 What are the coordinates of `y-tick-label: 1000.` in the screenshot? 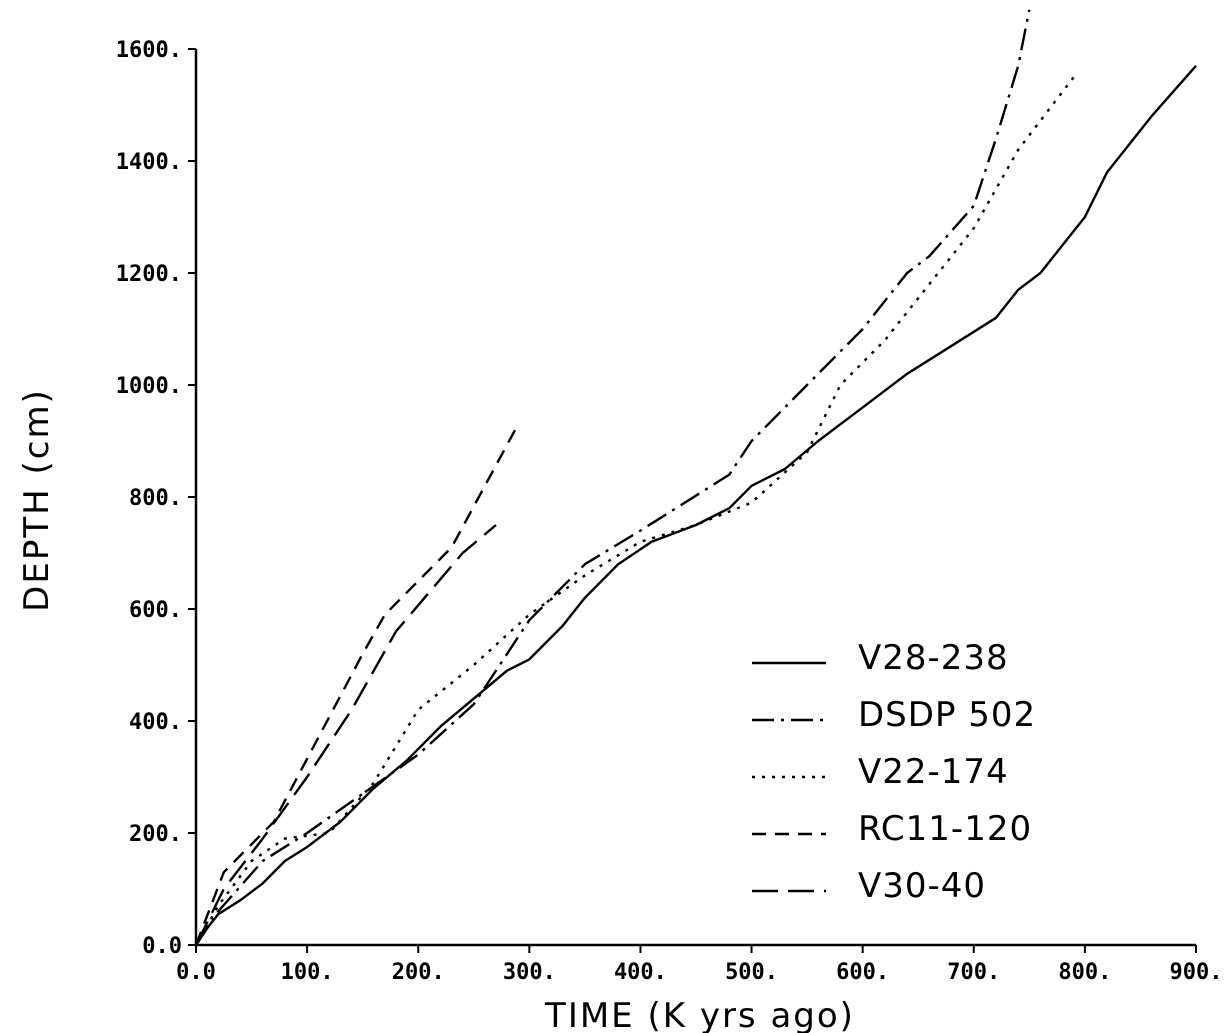 It's located at (149, 386).